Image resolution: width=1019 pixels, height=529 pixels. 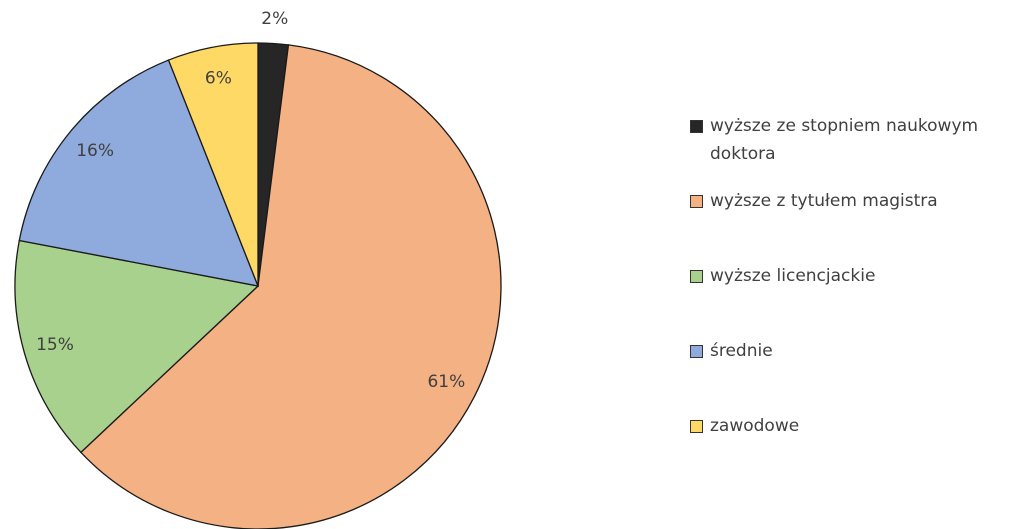 I want to click on legend-label: wyższe z tytułem magistra, so click(x=824, y=201).